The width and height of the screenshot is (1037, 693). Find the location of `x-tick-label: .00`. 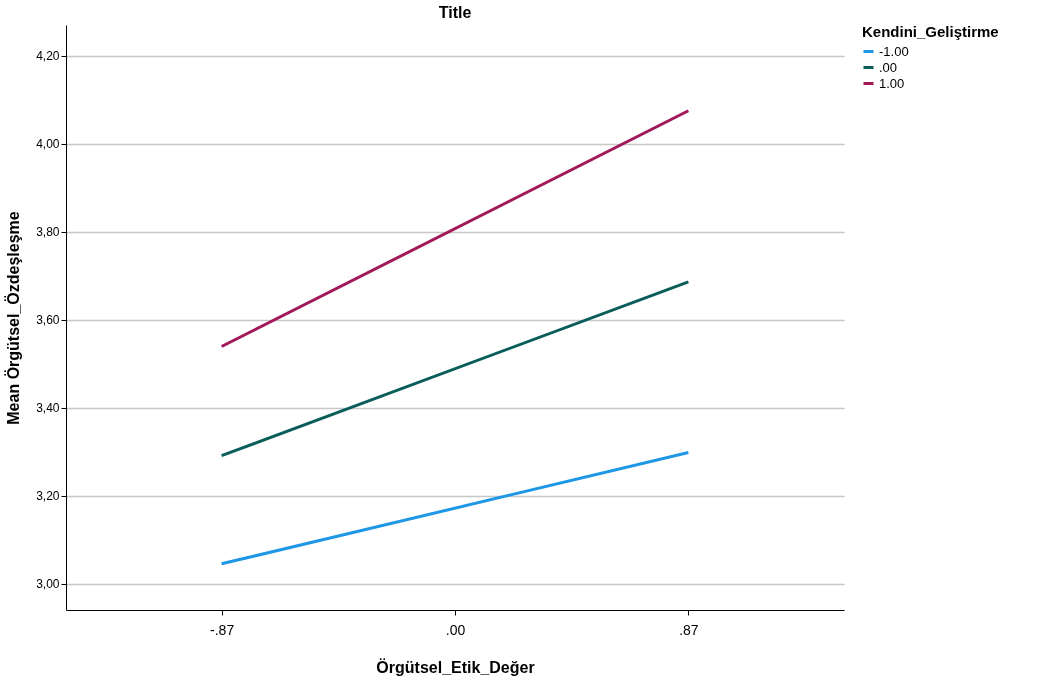

x-tick-label: .00 is located at coordinates (455, 629).